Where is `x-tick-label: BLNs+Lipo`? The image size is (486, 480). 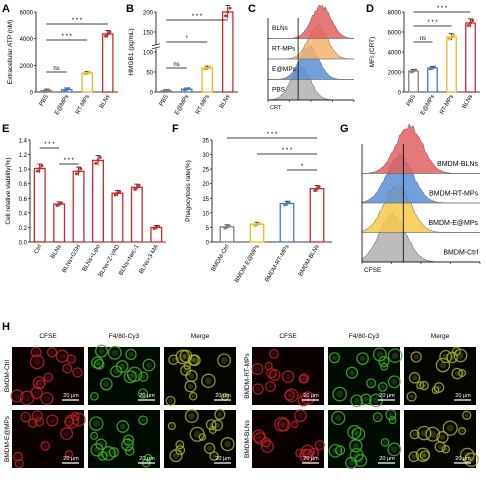
x-tick-label: BLNs+Lipo is located at coordinates (92, 257).